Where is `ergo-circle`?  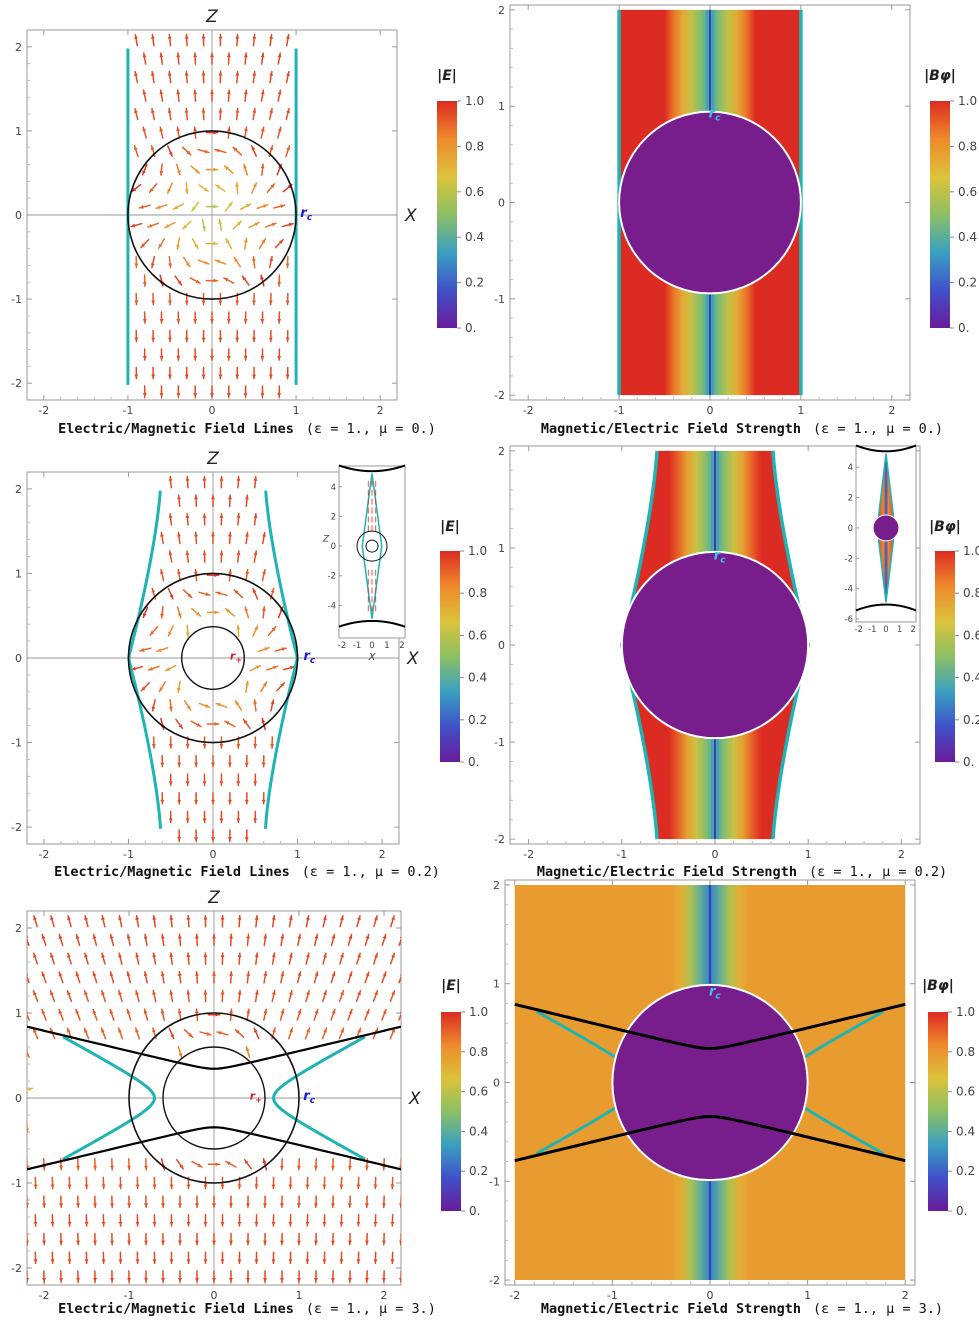
ergo-circle is located at coordinates (214, 1098).